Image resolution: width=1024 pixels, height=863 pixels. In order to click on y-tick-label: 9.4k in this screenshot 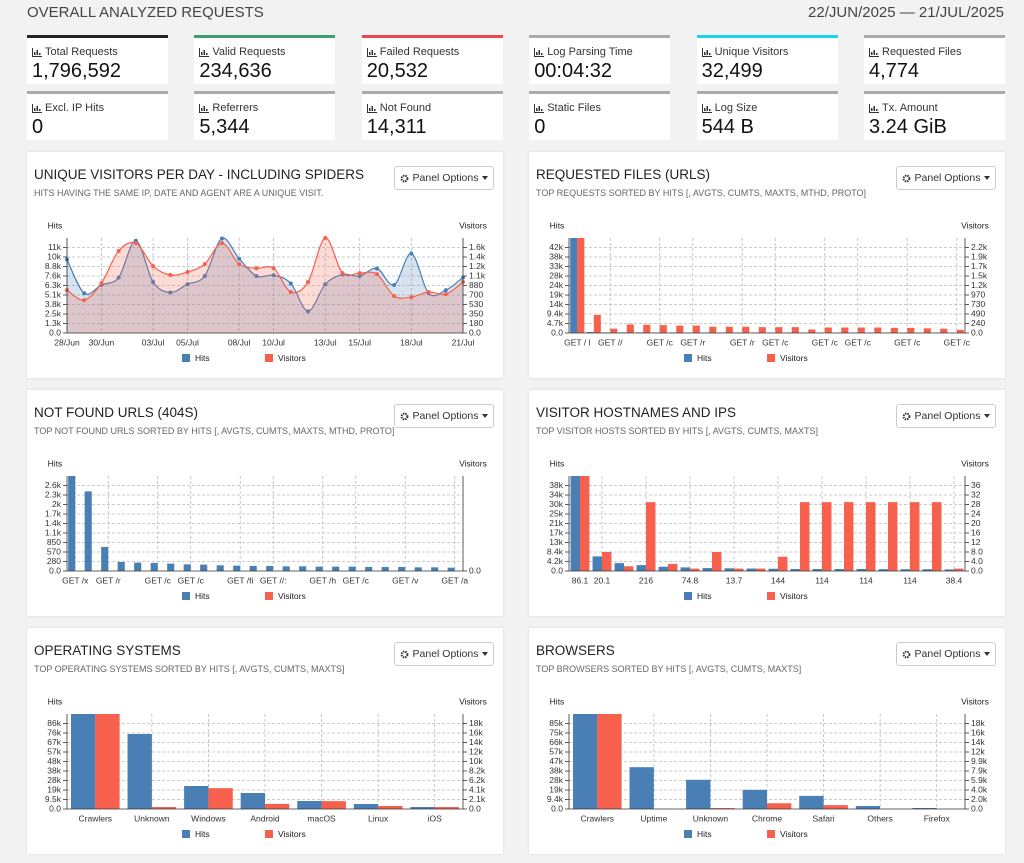, I will do `click(555, 313)`.